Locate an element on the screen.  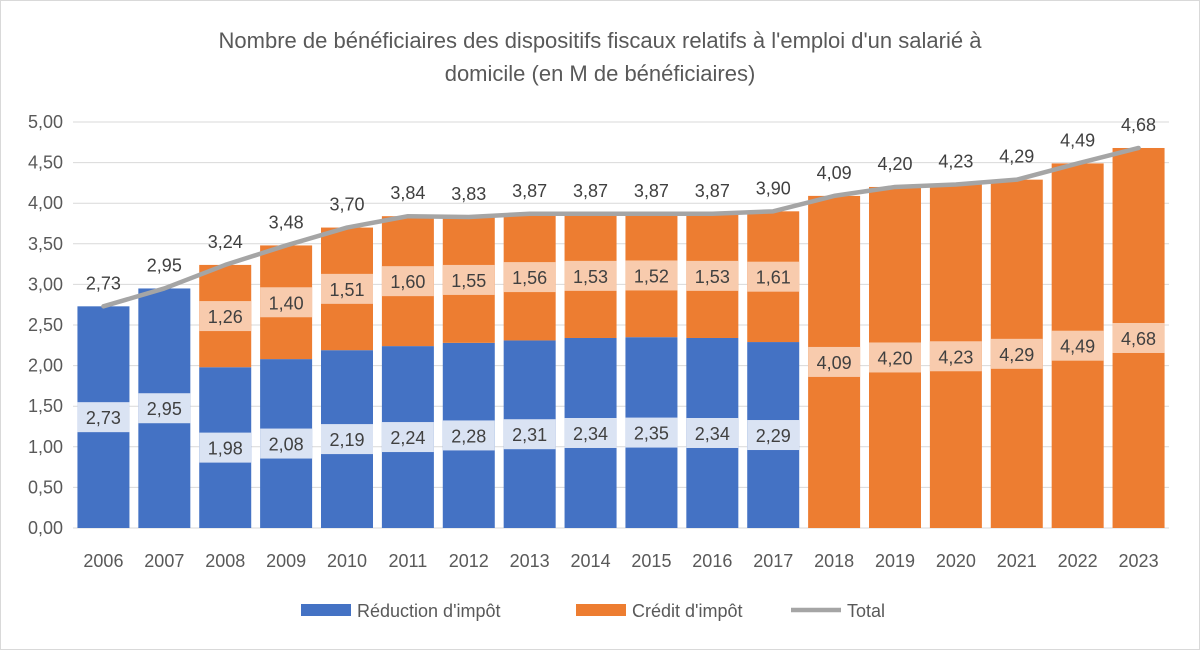
data-label: 2,29 is located at coordinates (773, 436).